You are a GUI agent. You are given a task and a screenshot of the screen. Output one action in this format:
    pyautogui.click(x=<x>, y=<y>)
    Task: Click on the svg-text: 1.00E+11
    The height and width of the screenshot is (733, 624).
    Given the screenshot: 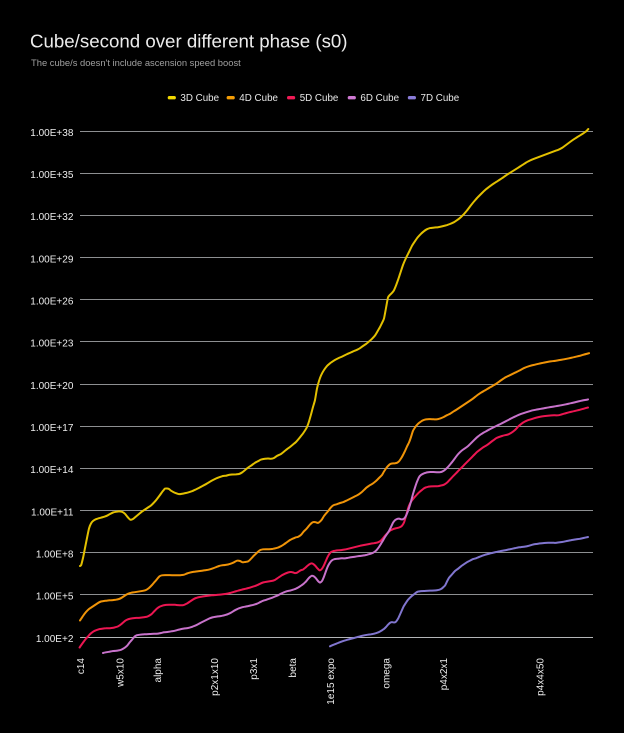 What is the action you would take?
    pyautogui.click(x=52, y=512)
    